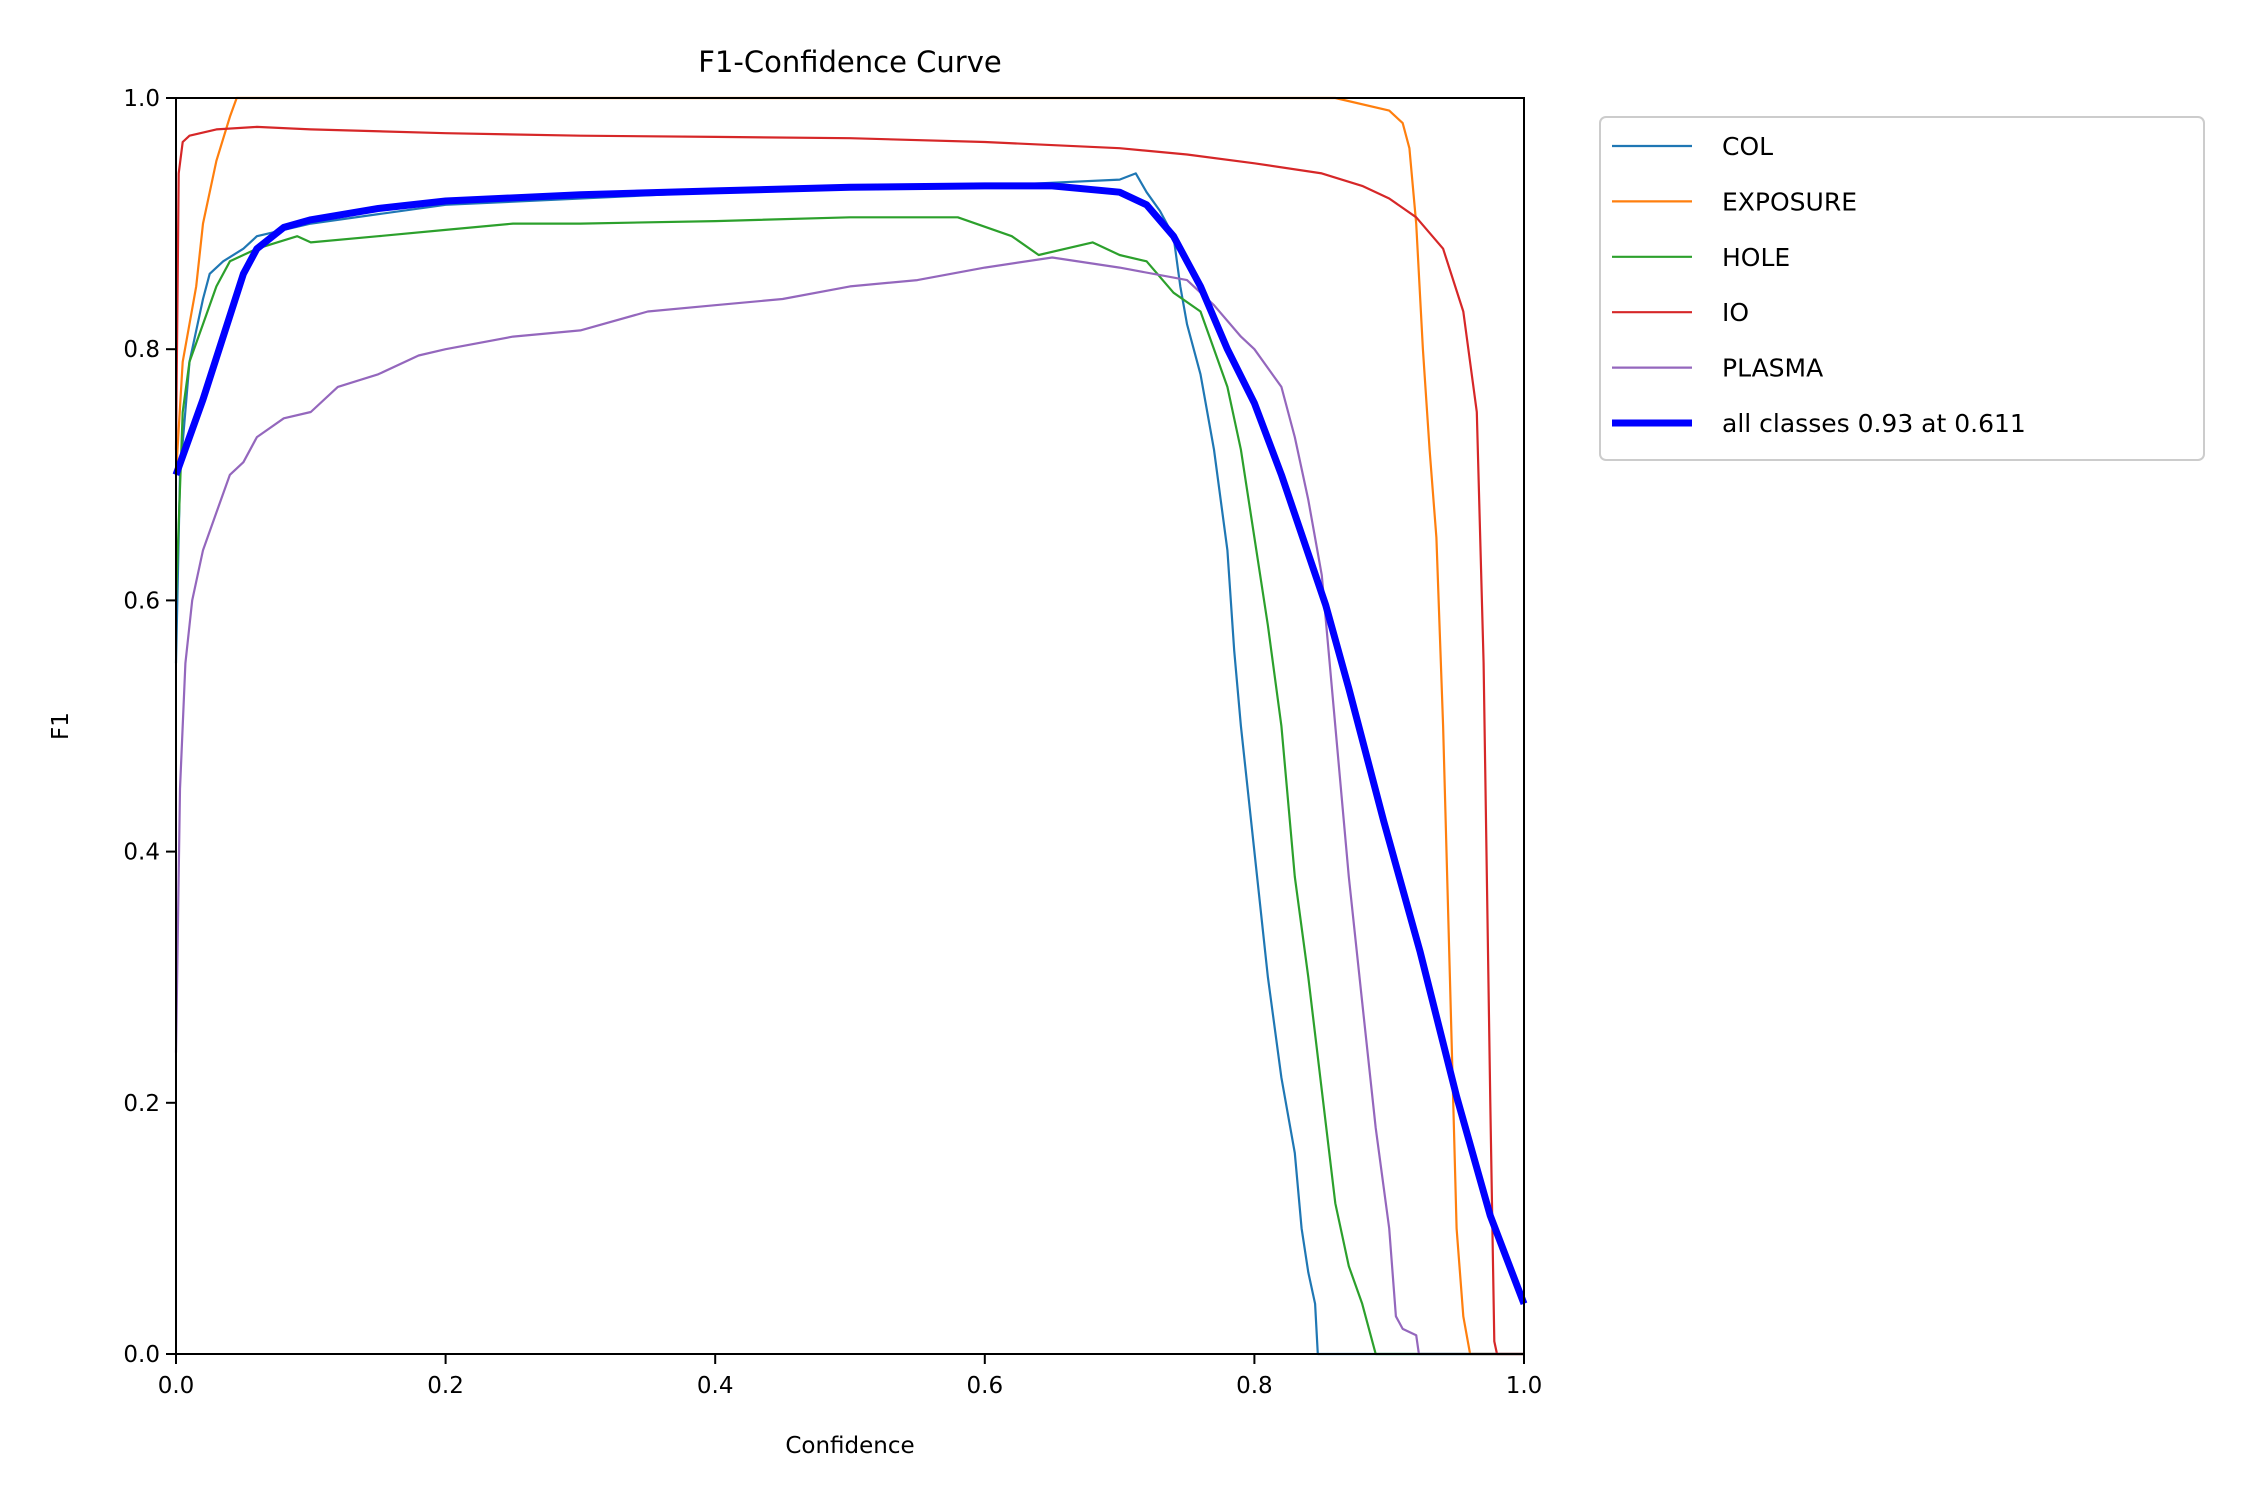  What do you see at coordinates (1756, 257) in the screenshot?
I see `legend-label-hole: HOLE` at bounding box center [1756, 257].